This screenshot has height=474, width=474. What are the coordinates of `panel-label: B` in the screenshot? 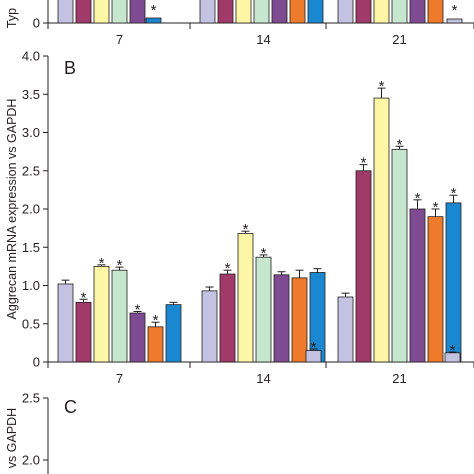 It's located at (70, 68).